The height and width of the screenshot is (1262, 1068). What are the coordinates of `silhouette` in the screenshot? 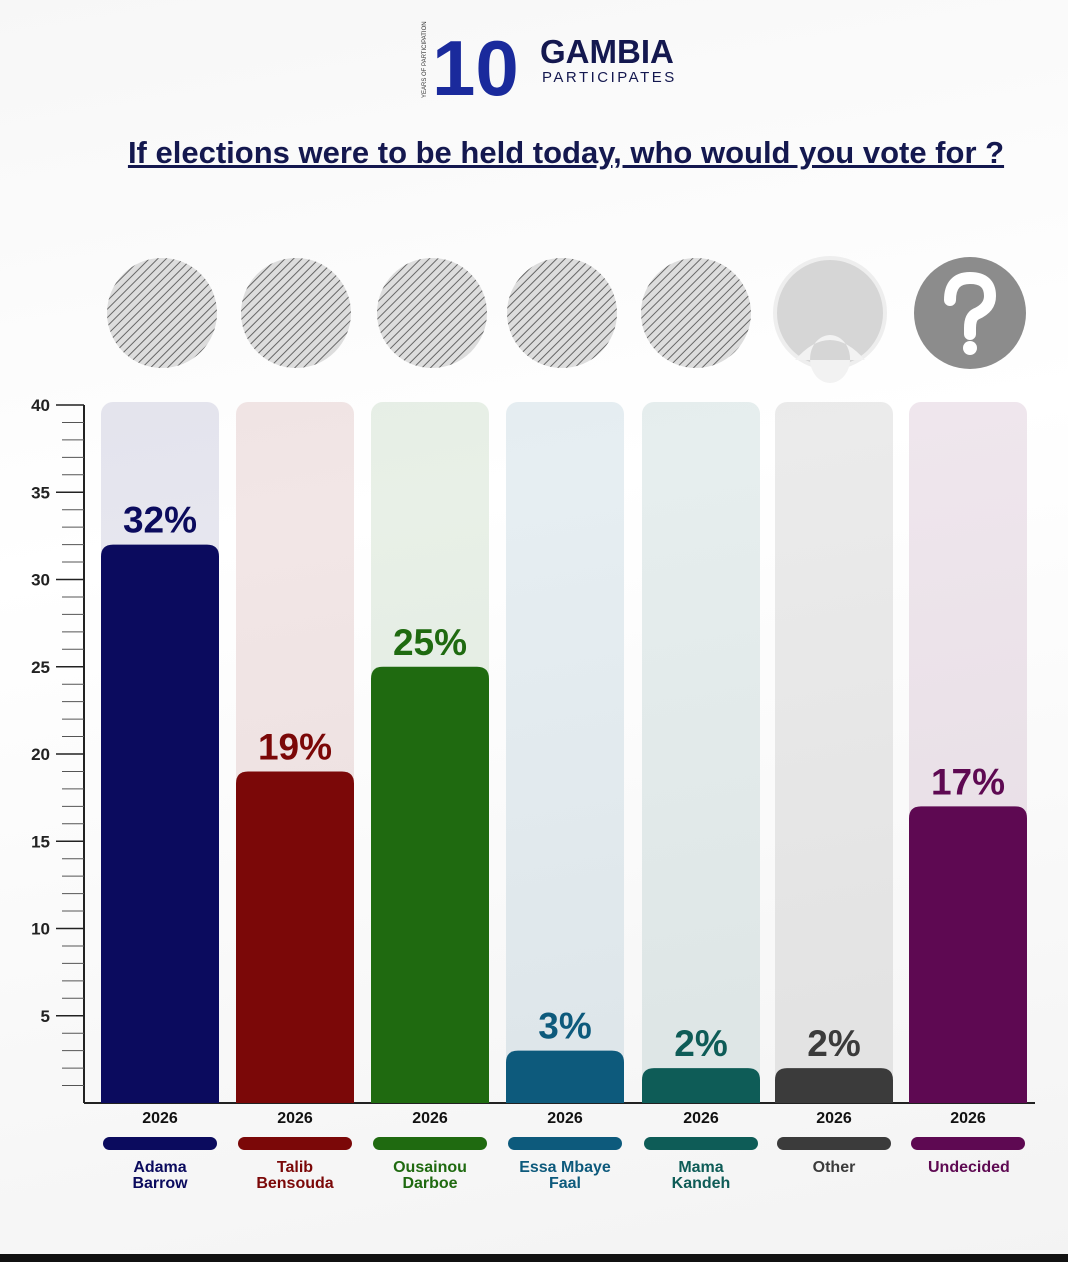 It's located at (830, 359).